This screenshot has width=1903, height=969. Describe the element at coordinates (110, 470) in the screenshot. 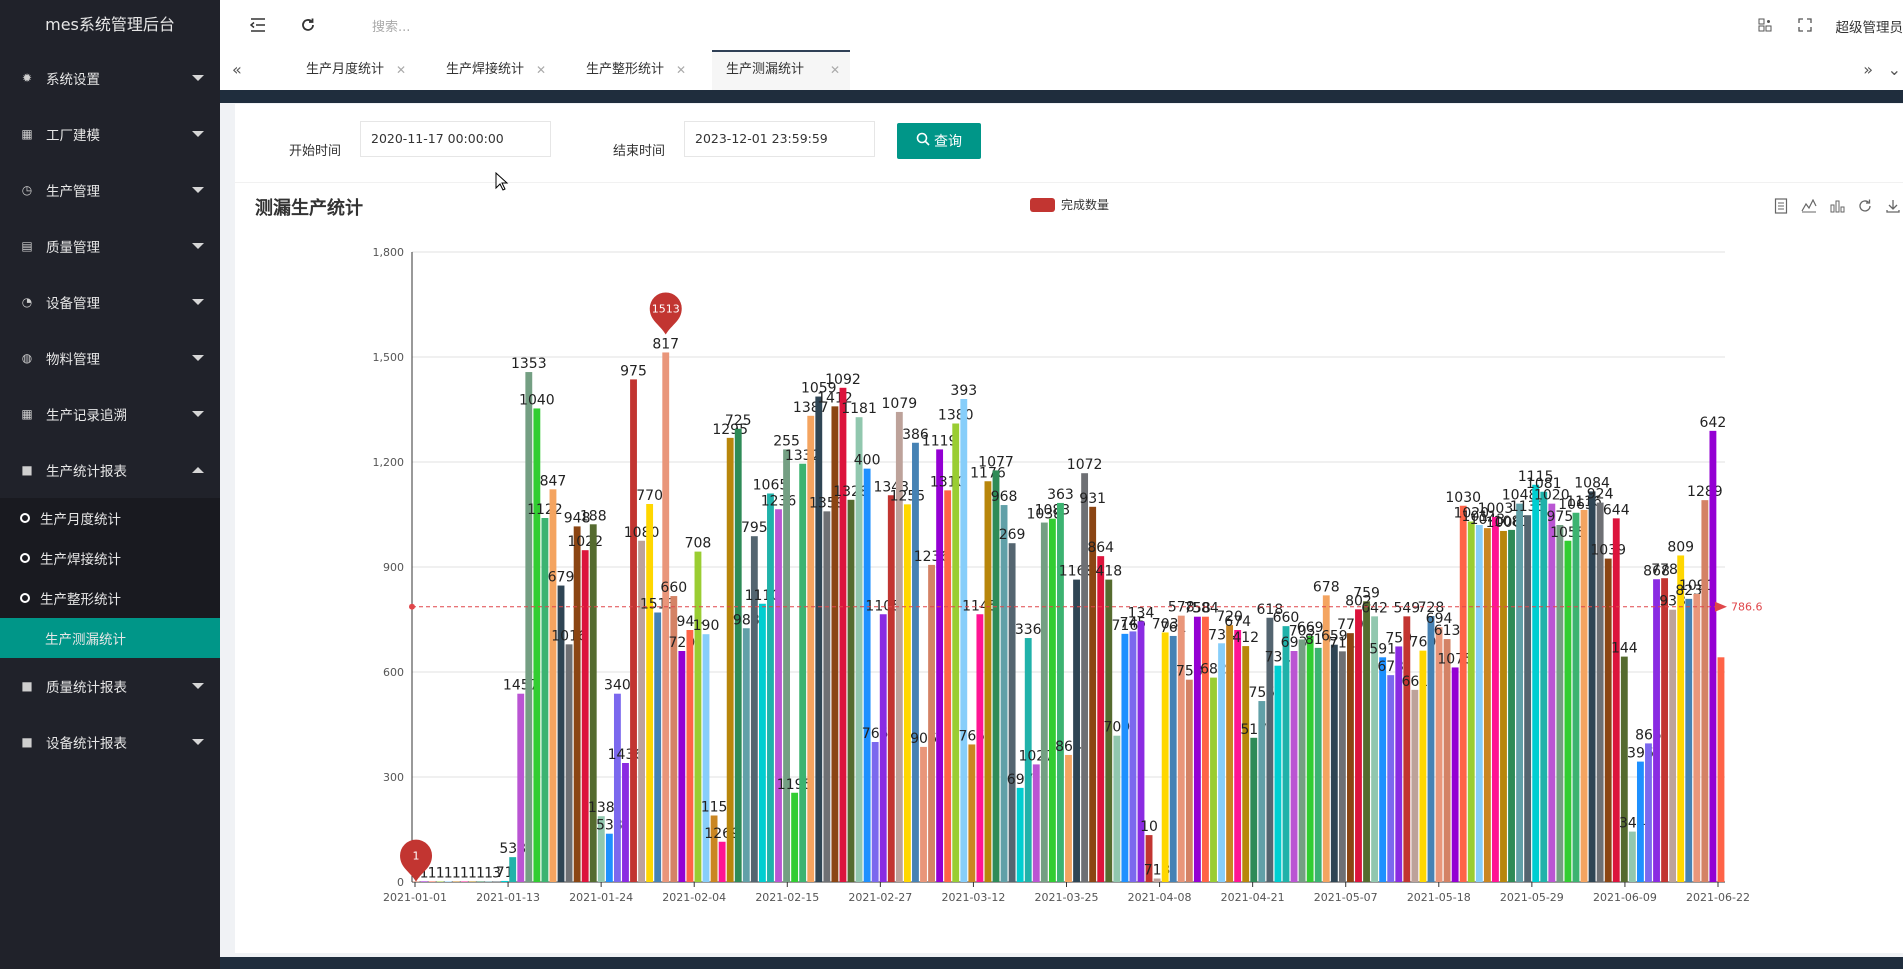

I see `sidebar-item-production-reports: ■ 生产统计报表` at that location.